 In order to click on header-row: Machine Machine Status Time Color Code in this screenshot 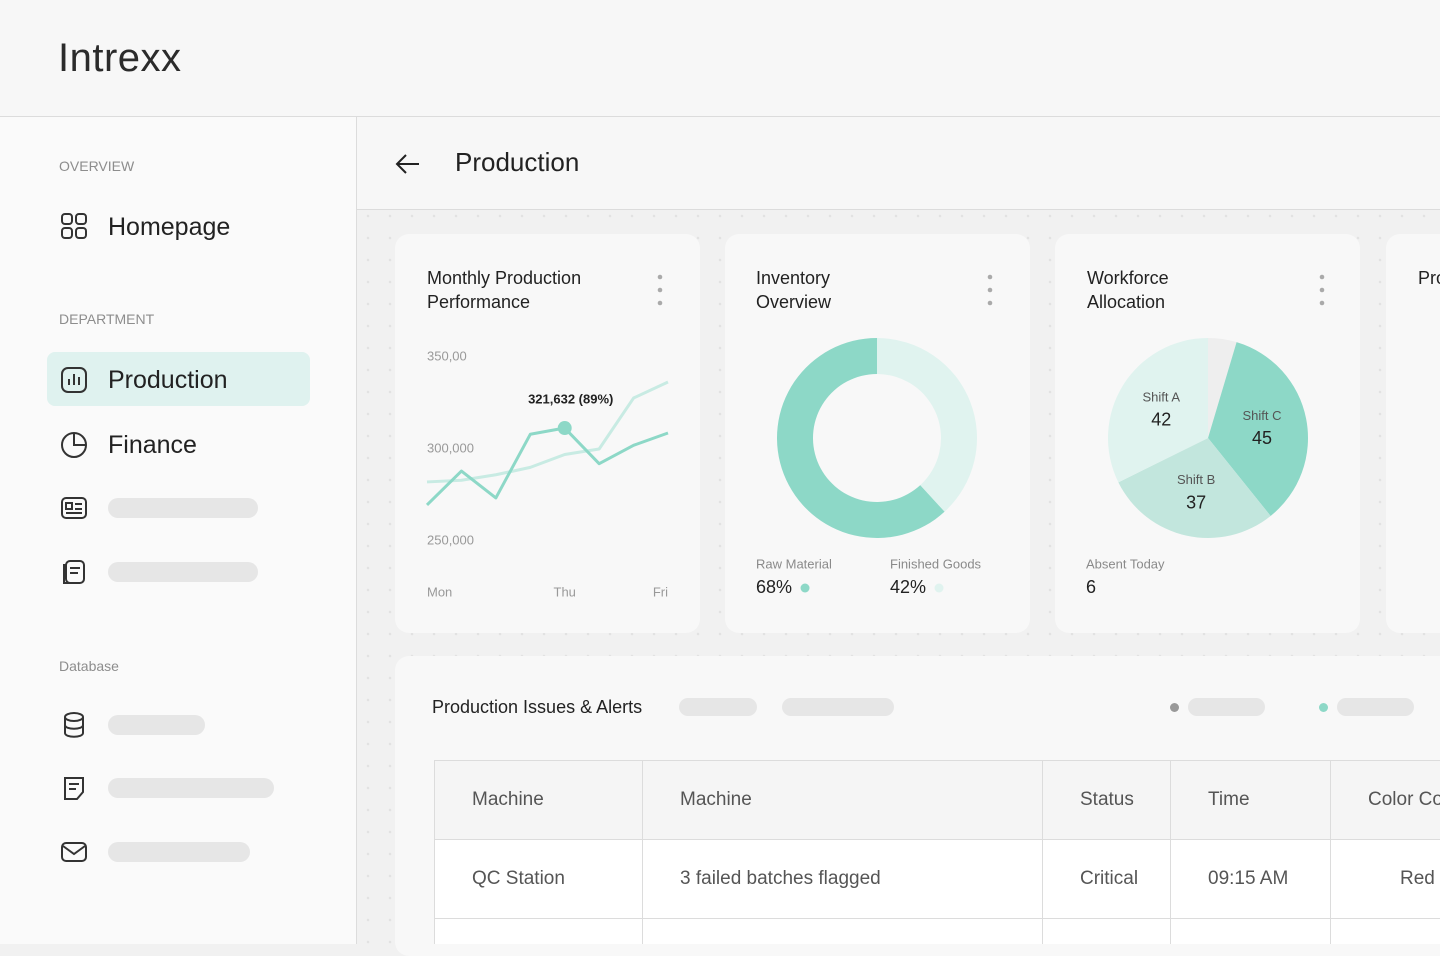, I will do `click(937, 800)`.